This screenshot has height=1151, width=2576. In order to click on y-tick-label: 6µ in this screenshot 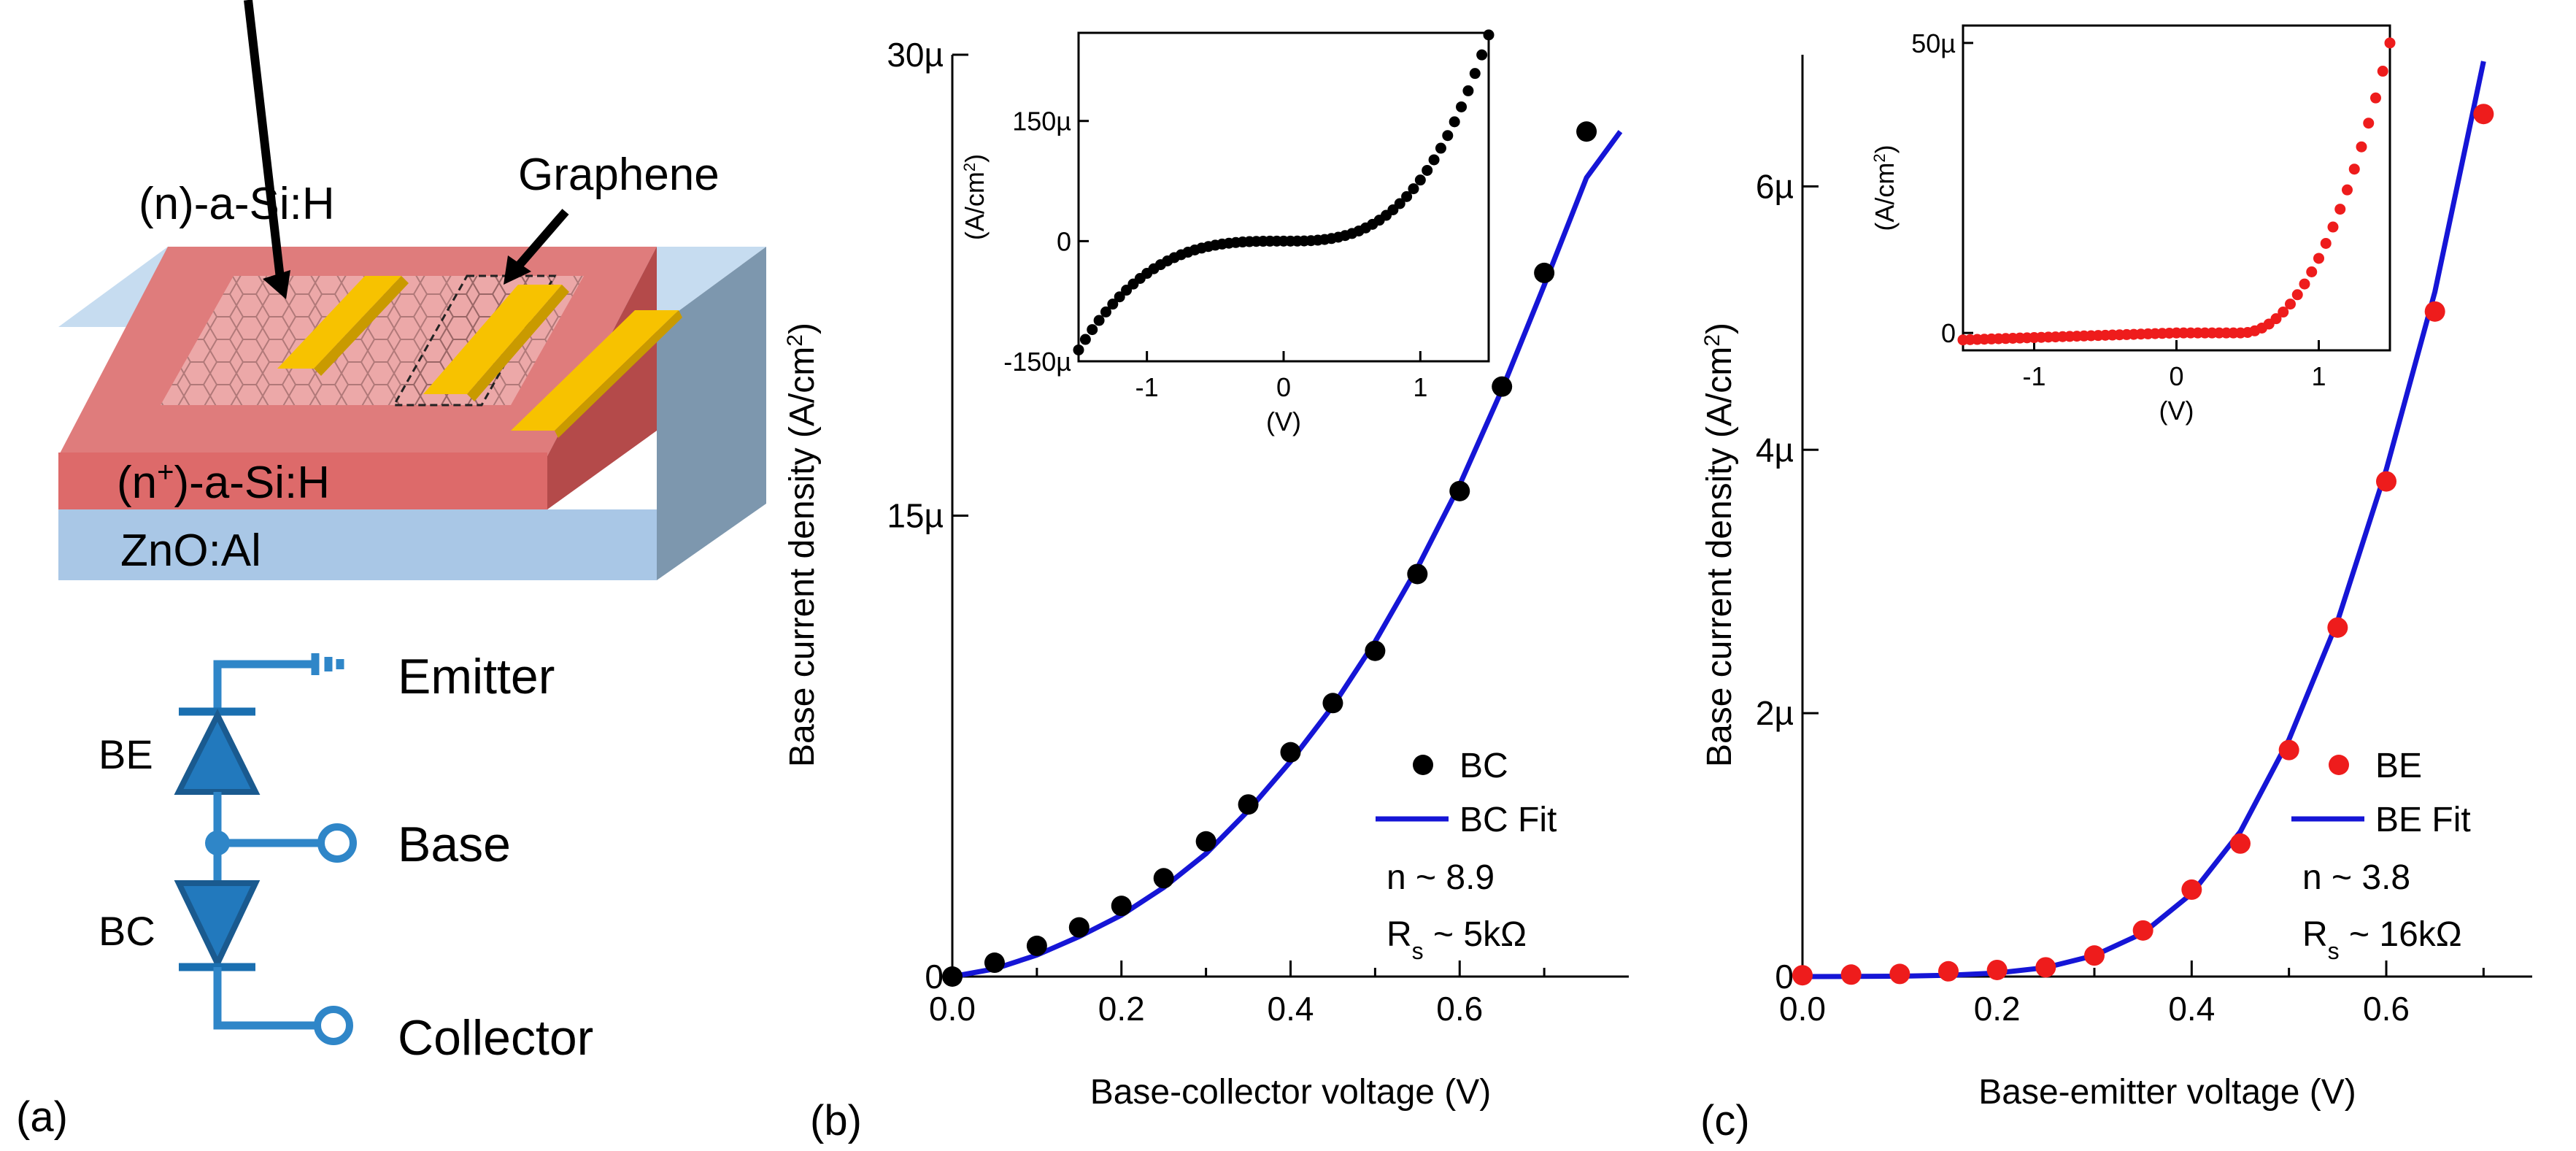, I will do `click(1775, 186)`.